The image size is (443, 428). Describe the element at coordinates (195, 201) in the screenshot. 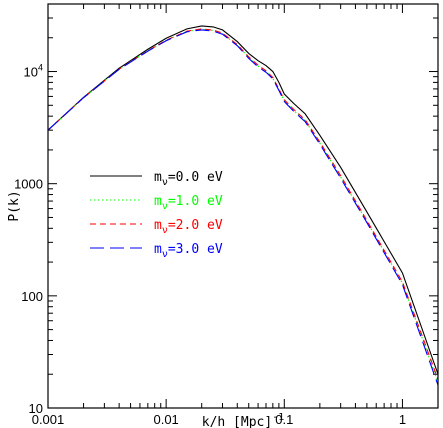

I see `legend-label-suffix: =1.0 eV` at that location.